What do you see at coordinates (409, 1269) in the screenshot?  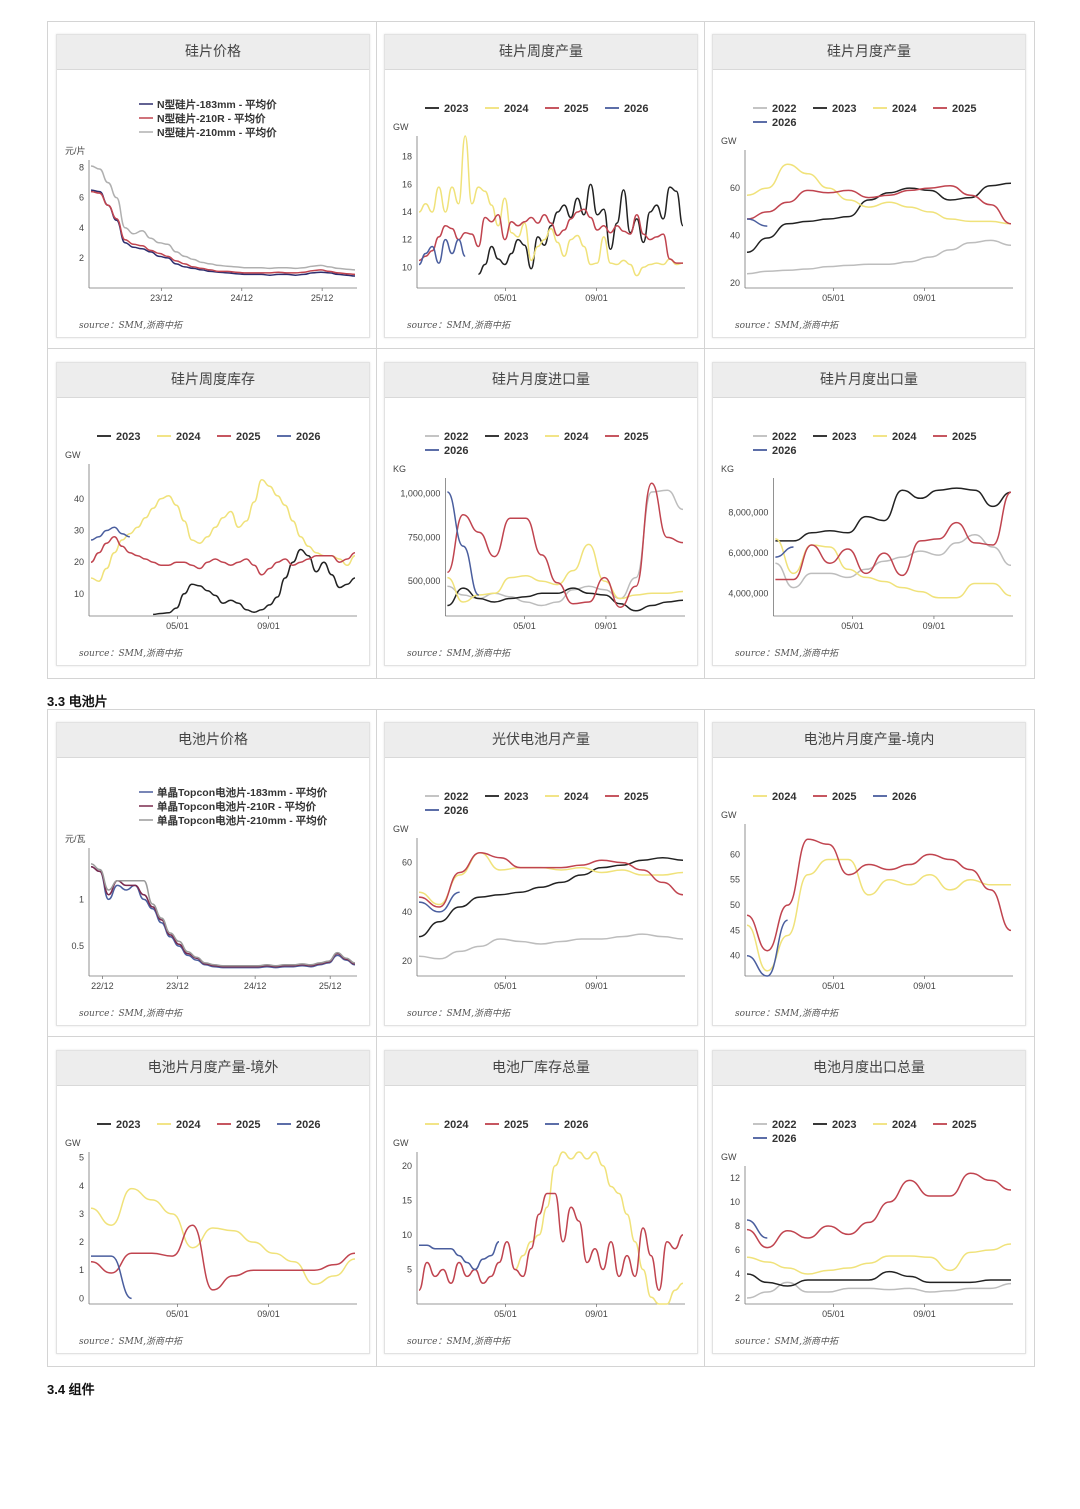 I see `y-tick-label: 5` at bounding box center [409, 1269].